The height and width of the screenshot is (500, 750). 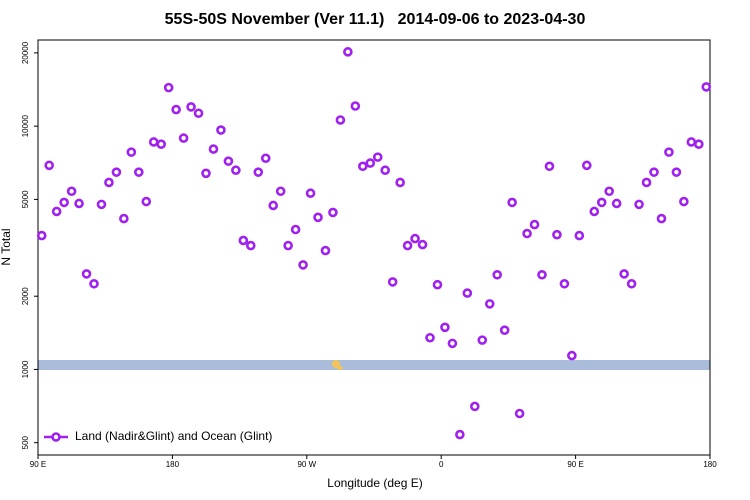 I want to click on y-tick-label: 500, so click(x=25, y=442).